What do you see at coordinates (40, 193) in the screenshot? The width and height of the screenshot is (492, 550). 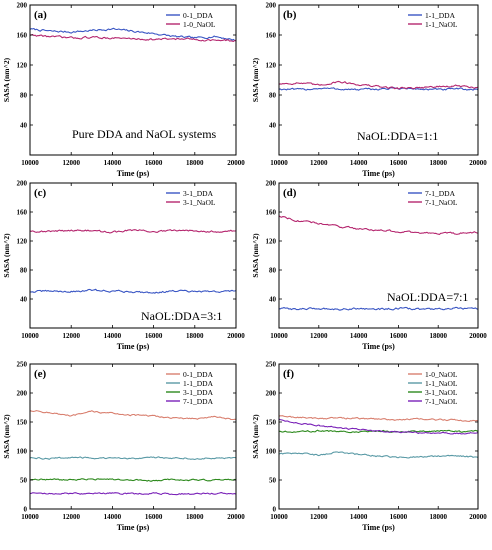 I see `panel-label: (c)` at bounding box center [40, 193].